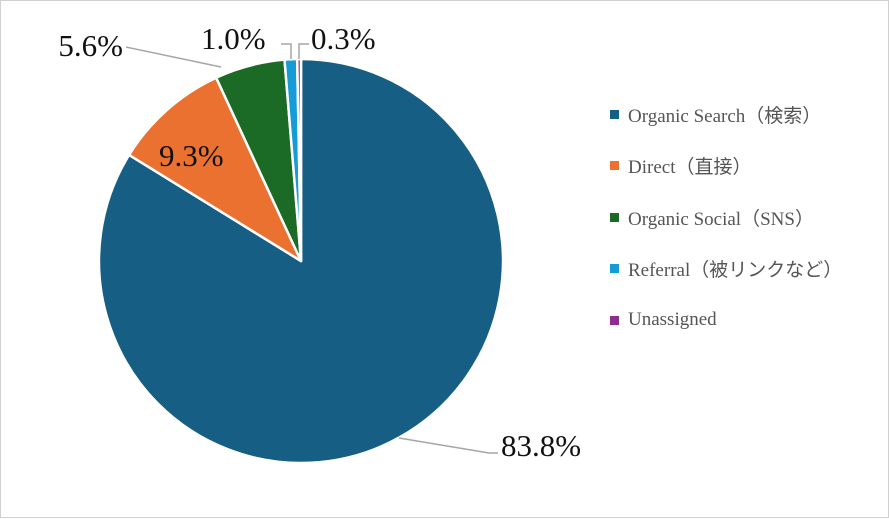  I want to click on label-referral: 1.0%, so click(233, 38).